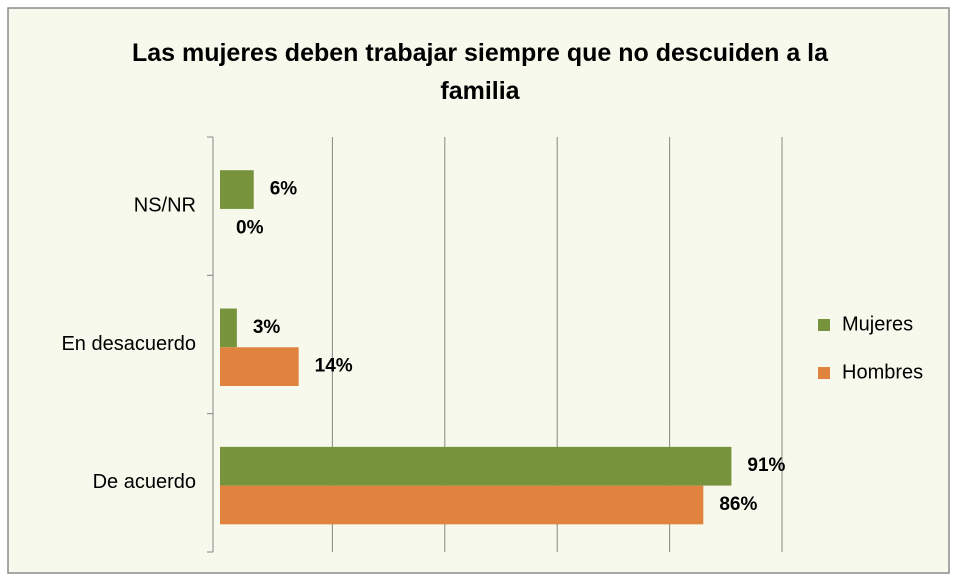 The width and height of the screenshot is (958, 581). What do you see at coordinates (766, 465) in the screenshot?
I see `data-label: 91%` at bounding box center [766, 465].